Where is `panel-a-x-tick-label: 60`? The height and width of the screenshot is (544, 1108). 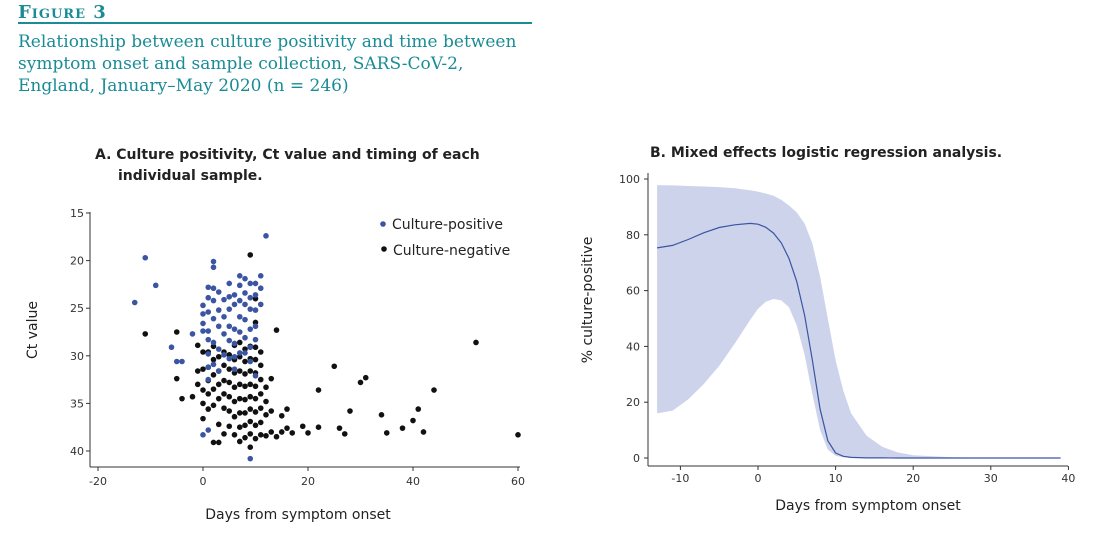 panel-a-x-tick-label: 60 is located at coordinates (518, 481).